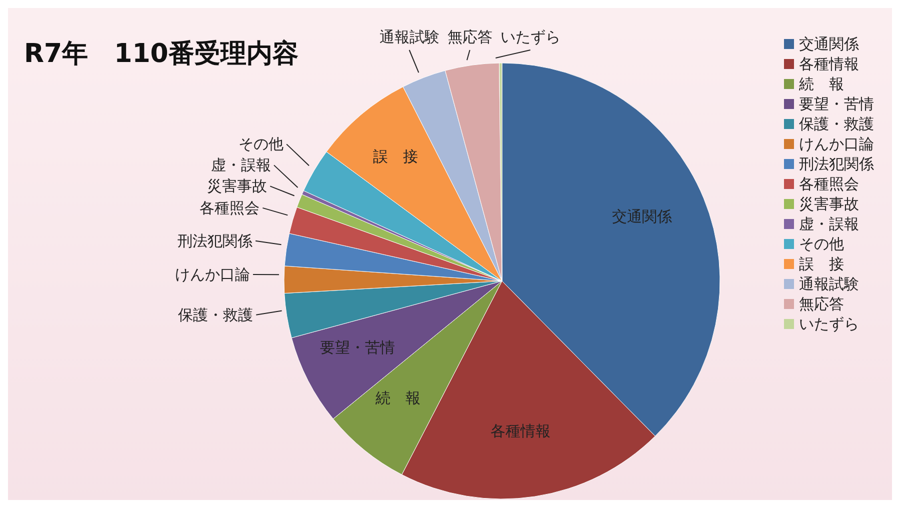  Describe the element at coordinates (520, 431) in the screenshot. I see `slice-label: 各種情報` at that location.